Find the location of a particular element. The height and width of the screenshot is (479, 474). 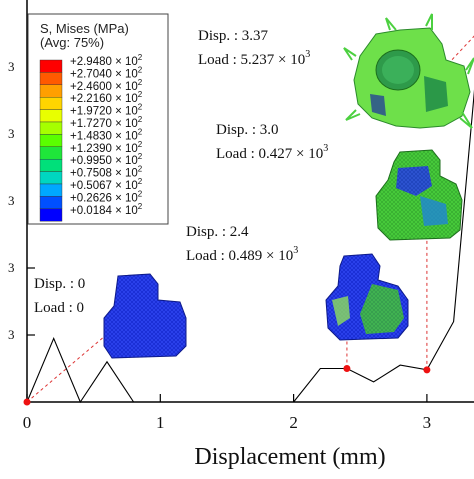

legend-title: S, Mises (MPa) is located at coordinates (84, 28).